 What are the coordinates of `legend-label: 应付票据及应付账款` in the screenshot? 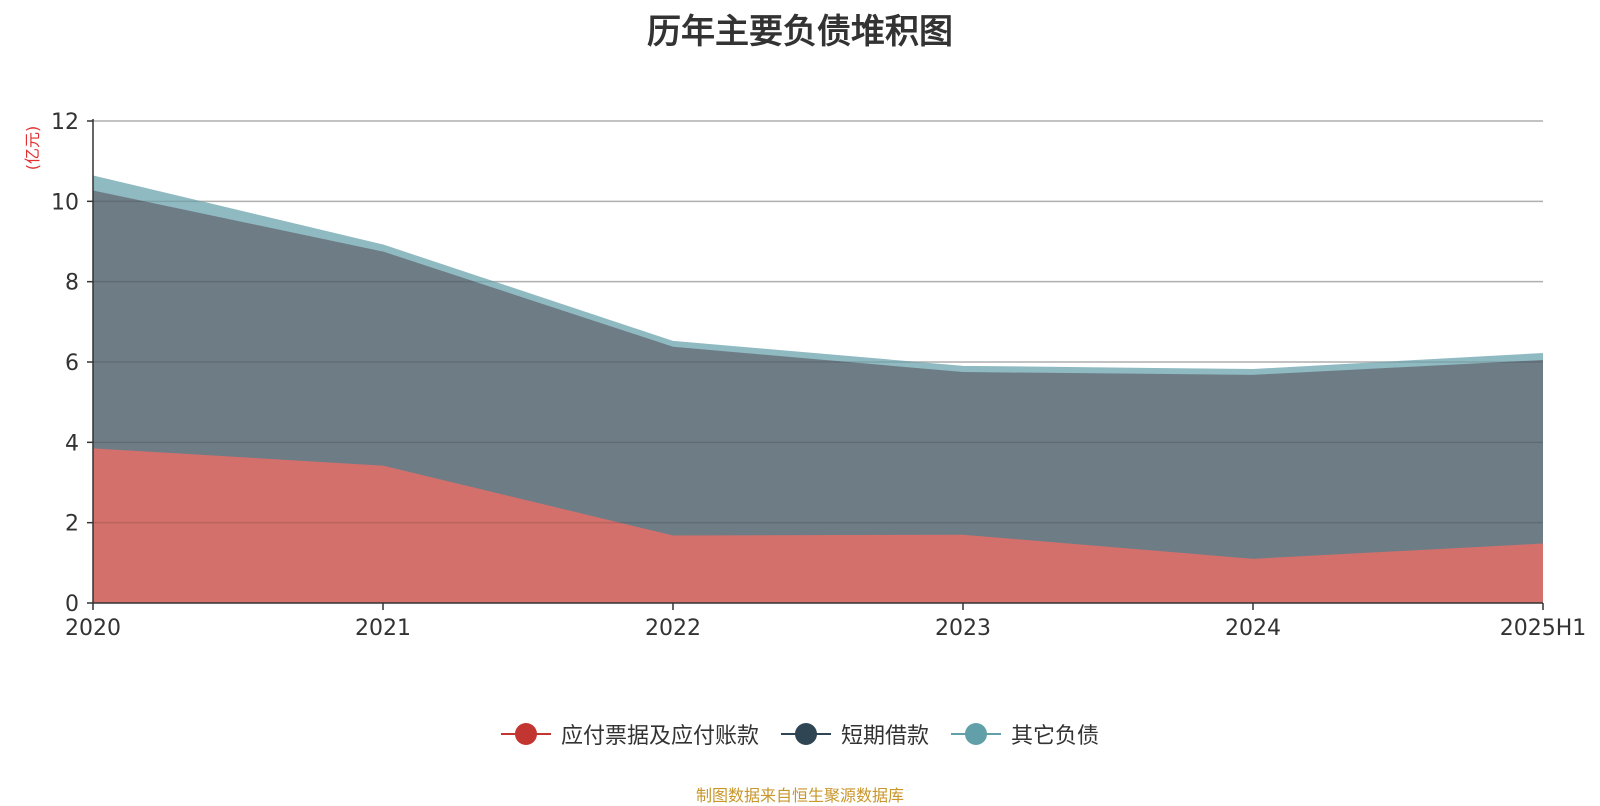 It's located at (659, 736).